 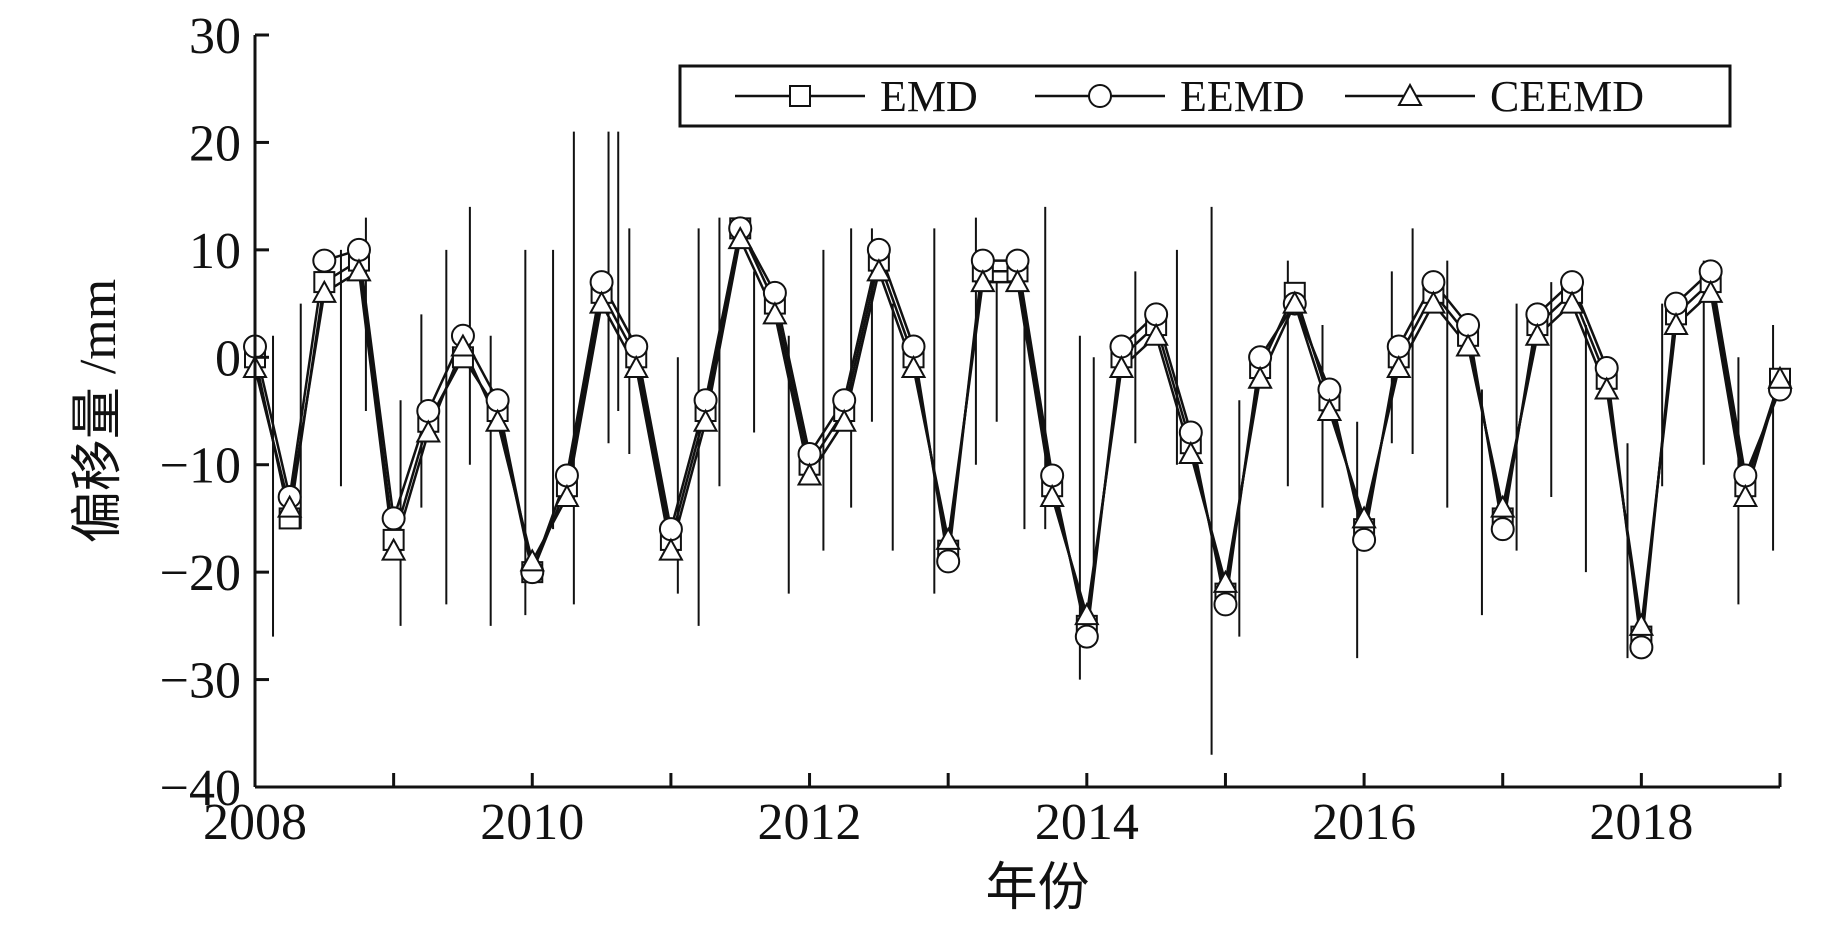 I want to click on x-tick-label-2: 2012, so click(x=810, y=822).